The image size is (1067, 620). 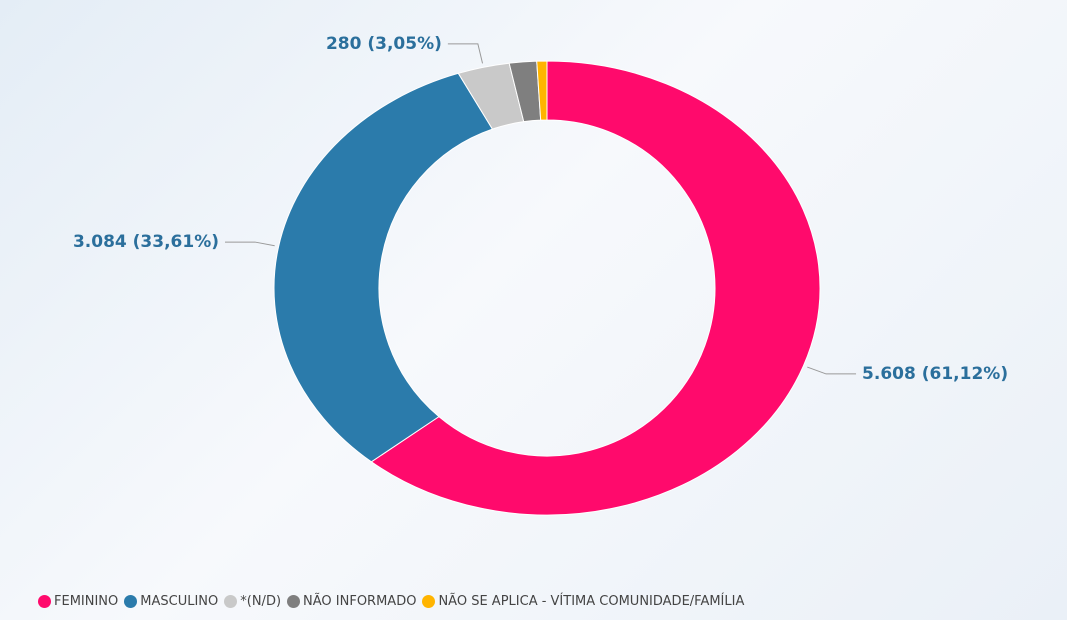 What do you see at coordinates (146, 242) in the screenshot?
I see `data-label: 3.084 (33,61%)` at bounding box center [146, 242].